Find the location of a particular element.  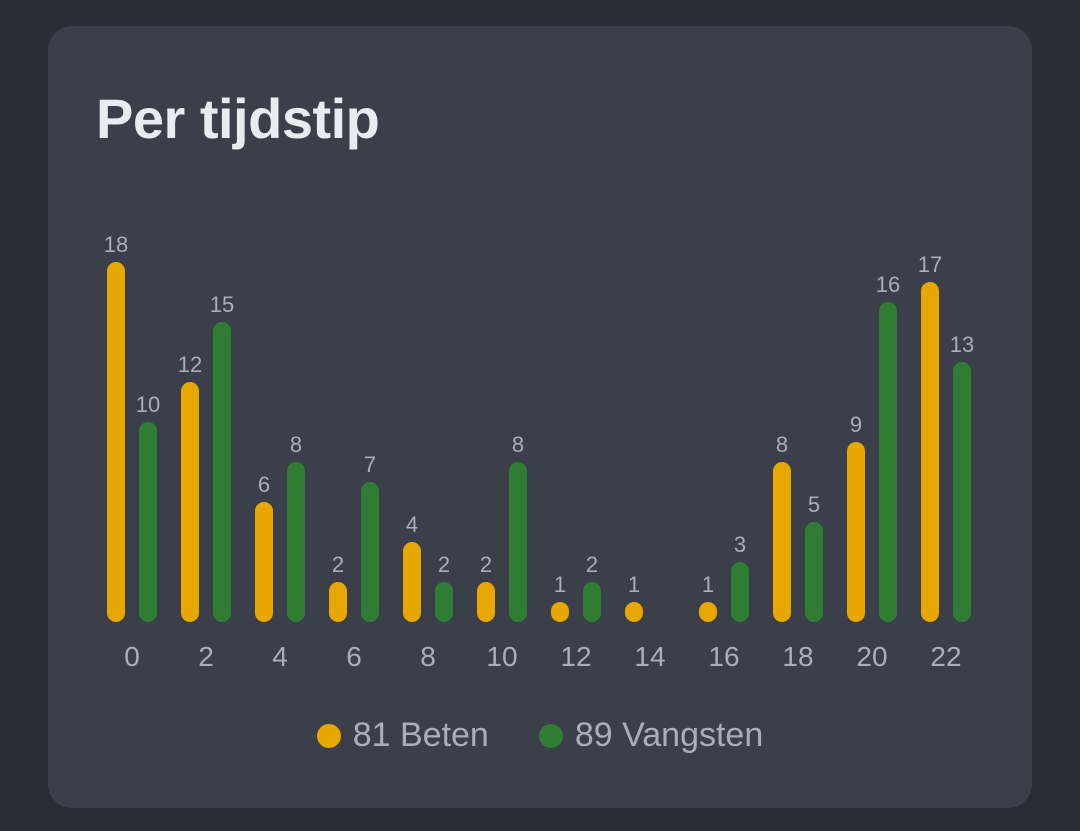

data-label-beten-6: 2 is located at coordinates (338, 564).